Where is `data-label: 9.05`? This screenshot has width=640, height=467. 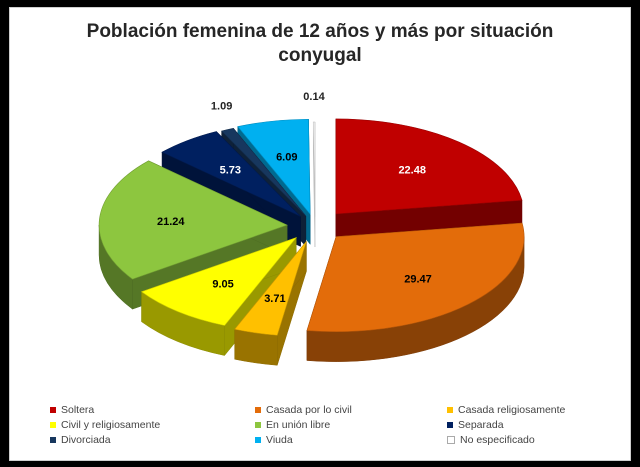 data-label: 9.05 is located at coordinates (222, 285).